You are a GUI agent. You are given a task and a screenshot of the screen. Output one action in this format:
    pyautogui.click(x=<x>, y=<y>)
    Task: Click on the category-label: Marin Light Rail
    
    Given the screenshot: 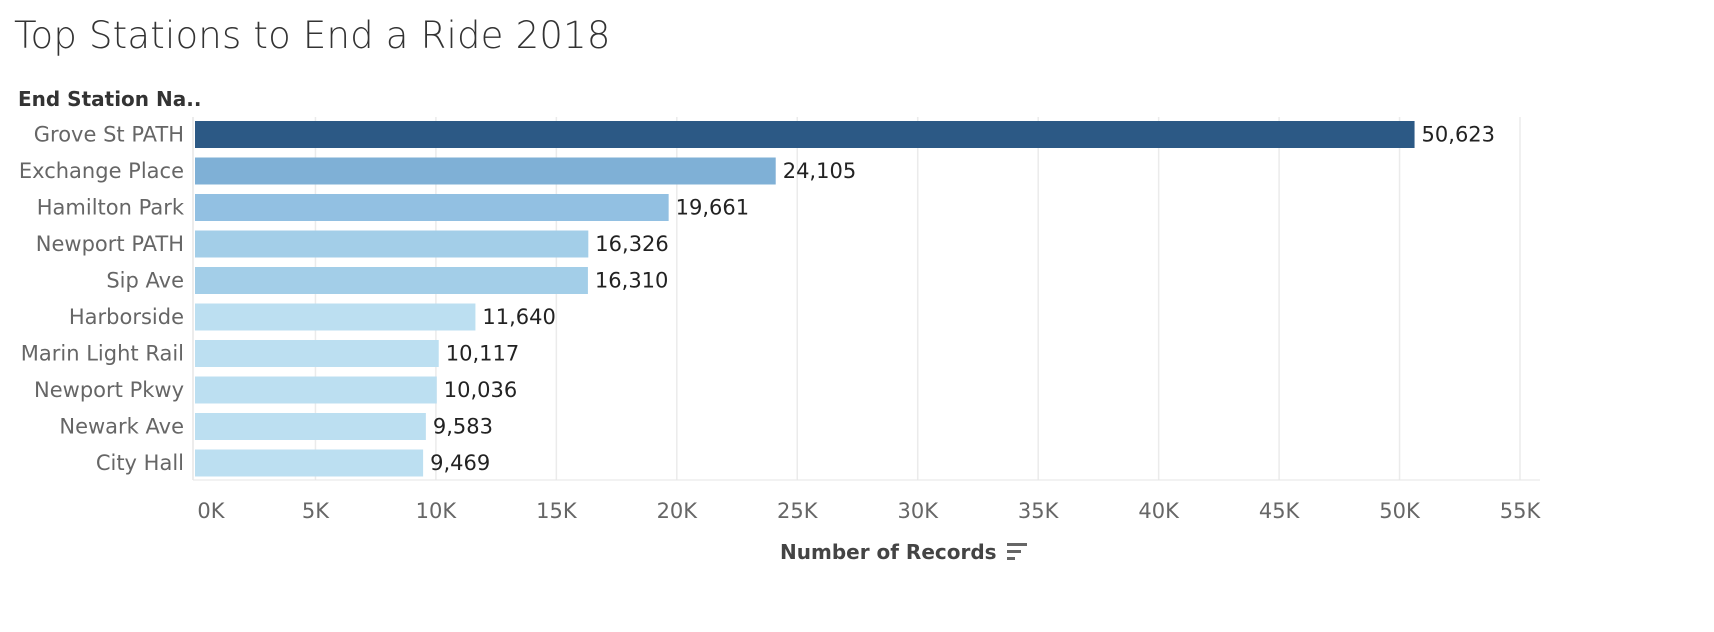 What is the action you would take?
    pyautogui.click(x=102, y=354)
    